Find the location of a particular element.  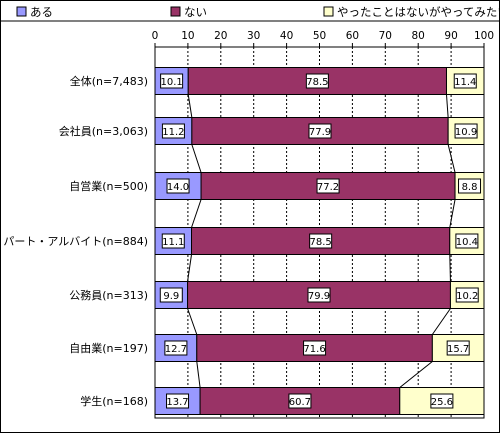

data-label: 13.7 is located at coordinates (177, 402).